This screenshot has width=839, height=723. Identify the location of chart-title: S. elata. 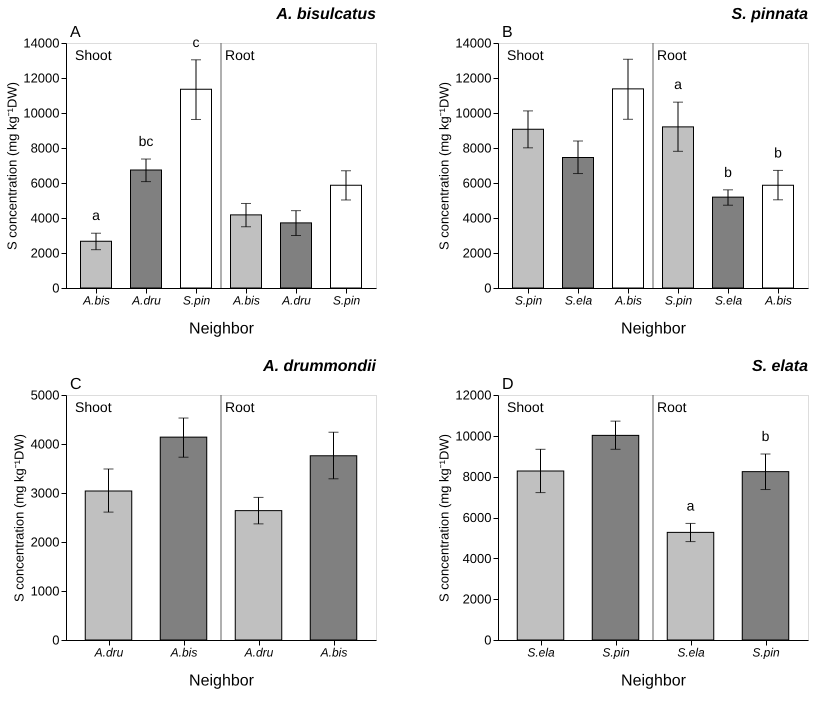
(780, 366).